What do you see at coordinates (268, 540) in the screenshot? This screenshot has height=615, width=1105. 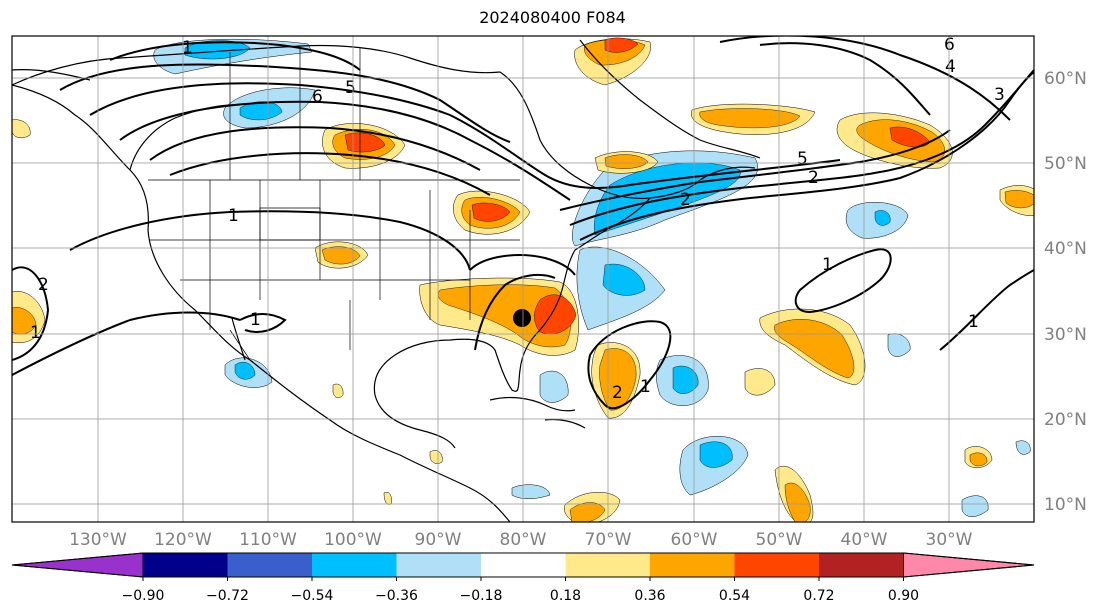 I see `longitude-label: 110°W` at bounding box center [268, 540].